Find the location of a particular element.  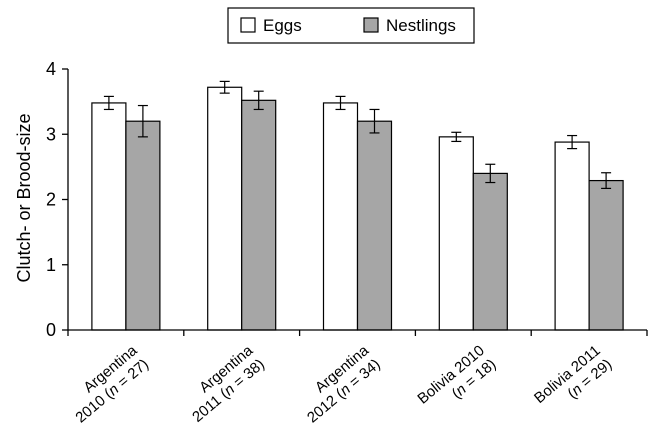

legend-label-eggs: Eggs is located at coordinates (282, 25).